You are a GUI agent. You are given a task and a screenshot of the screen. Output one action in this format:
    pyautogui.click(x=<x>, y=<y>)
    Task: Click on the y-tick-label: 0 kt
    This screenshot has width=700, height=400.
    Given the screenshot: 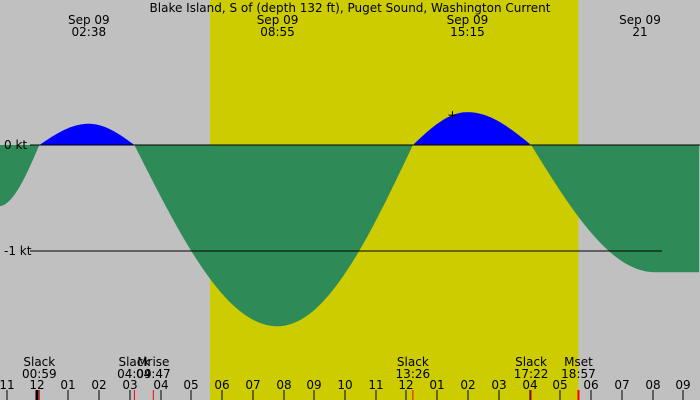 What is the action you would take?
    pyautogui.click(x=15, y=145)
    